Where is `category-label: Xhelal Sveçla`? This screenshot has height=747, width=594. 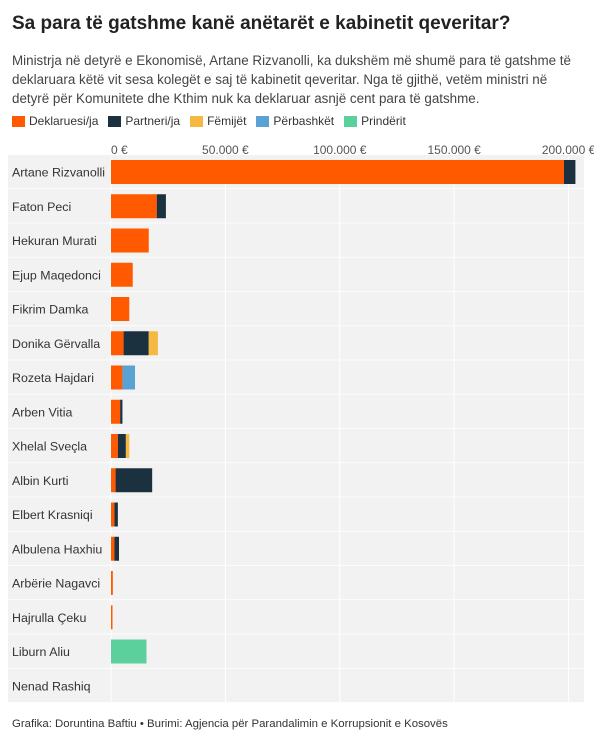 category-label: Xhelal Sveçla is located at coordinates (49, 447).